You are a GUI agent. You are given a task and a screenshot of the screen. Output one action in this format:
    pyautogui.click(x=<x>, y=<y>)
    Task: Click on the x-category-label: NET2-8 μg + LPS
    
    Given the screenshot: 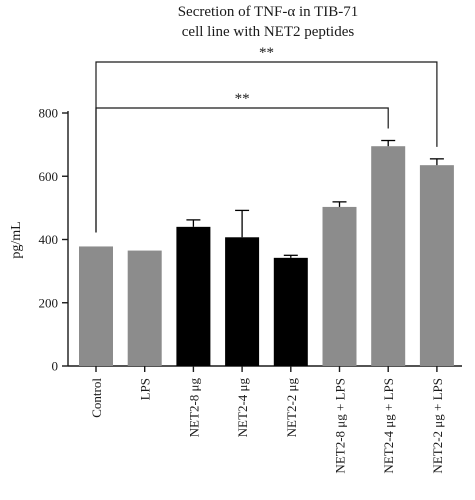 What is the action you would take?
    pyautogui.click(x=340, y=426)
    